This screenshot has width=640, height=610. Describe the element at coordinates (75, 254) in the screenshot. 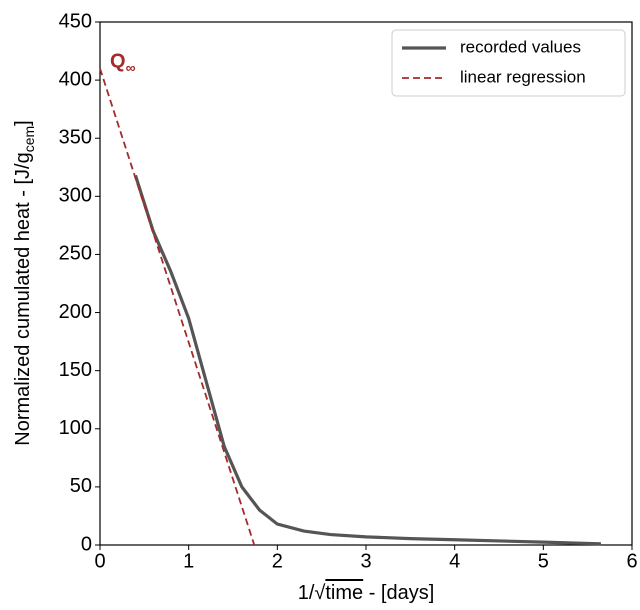

I see `y-tick-label: 250` at that location.